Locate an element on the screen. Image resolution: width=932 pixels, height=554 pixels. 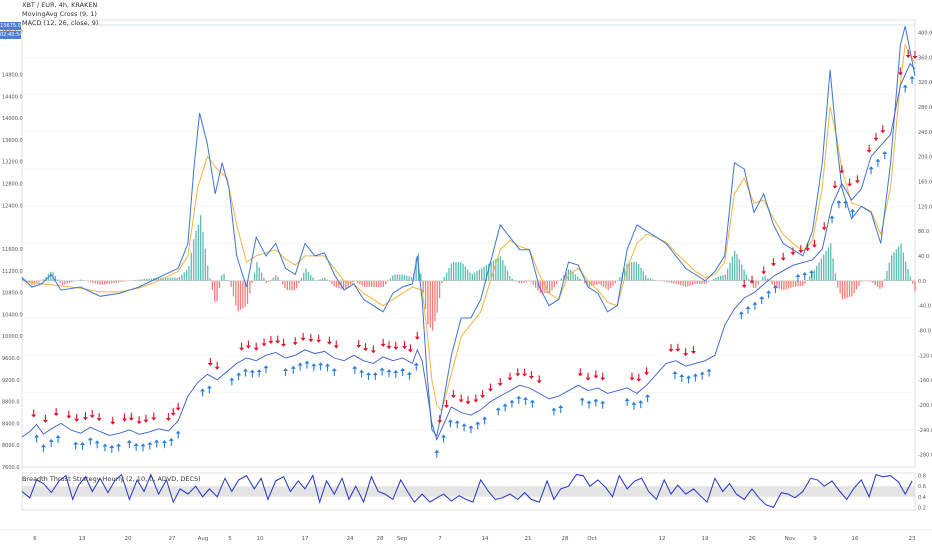
price-tick-label: 8000.0 is located at coordinates (11, 446).